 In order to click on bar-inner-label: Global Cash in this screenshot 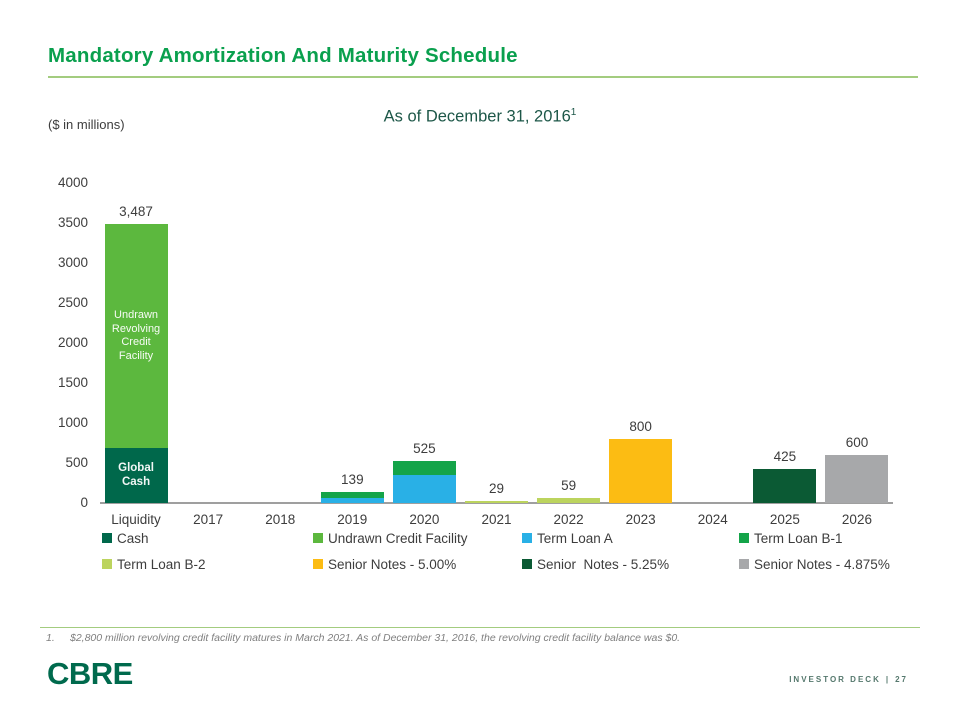, I will do `click(136, 475)`.